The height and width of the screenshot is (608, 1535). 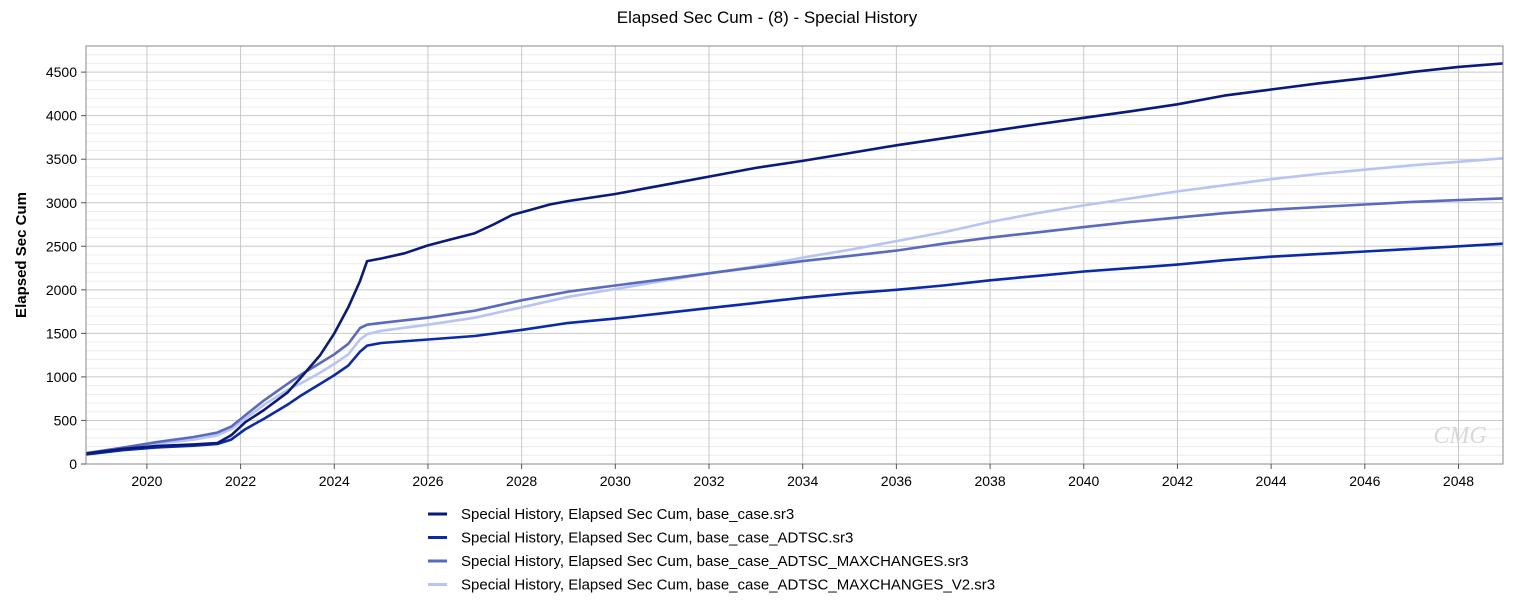 I want to click on y-tick-label: 2000, so click(x=61, y=290).